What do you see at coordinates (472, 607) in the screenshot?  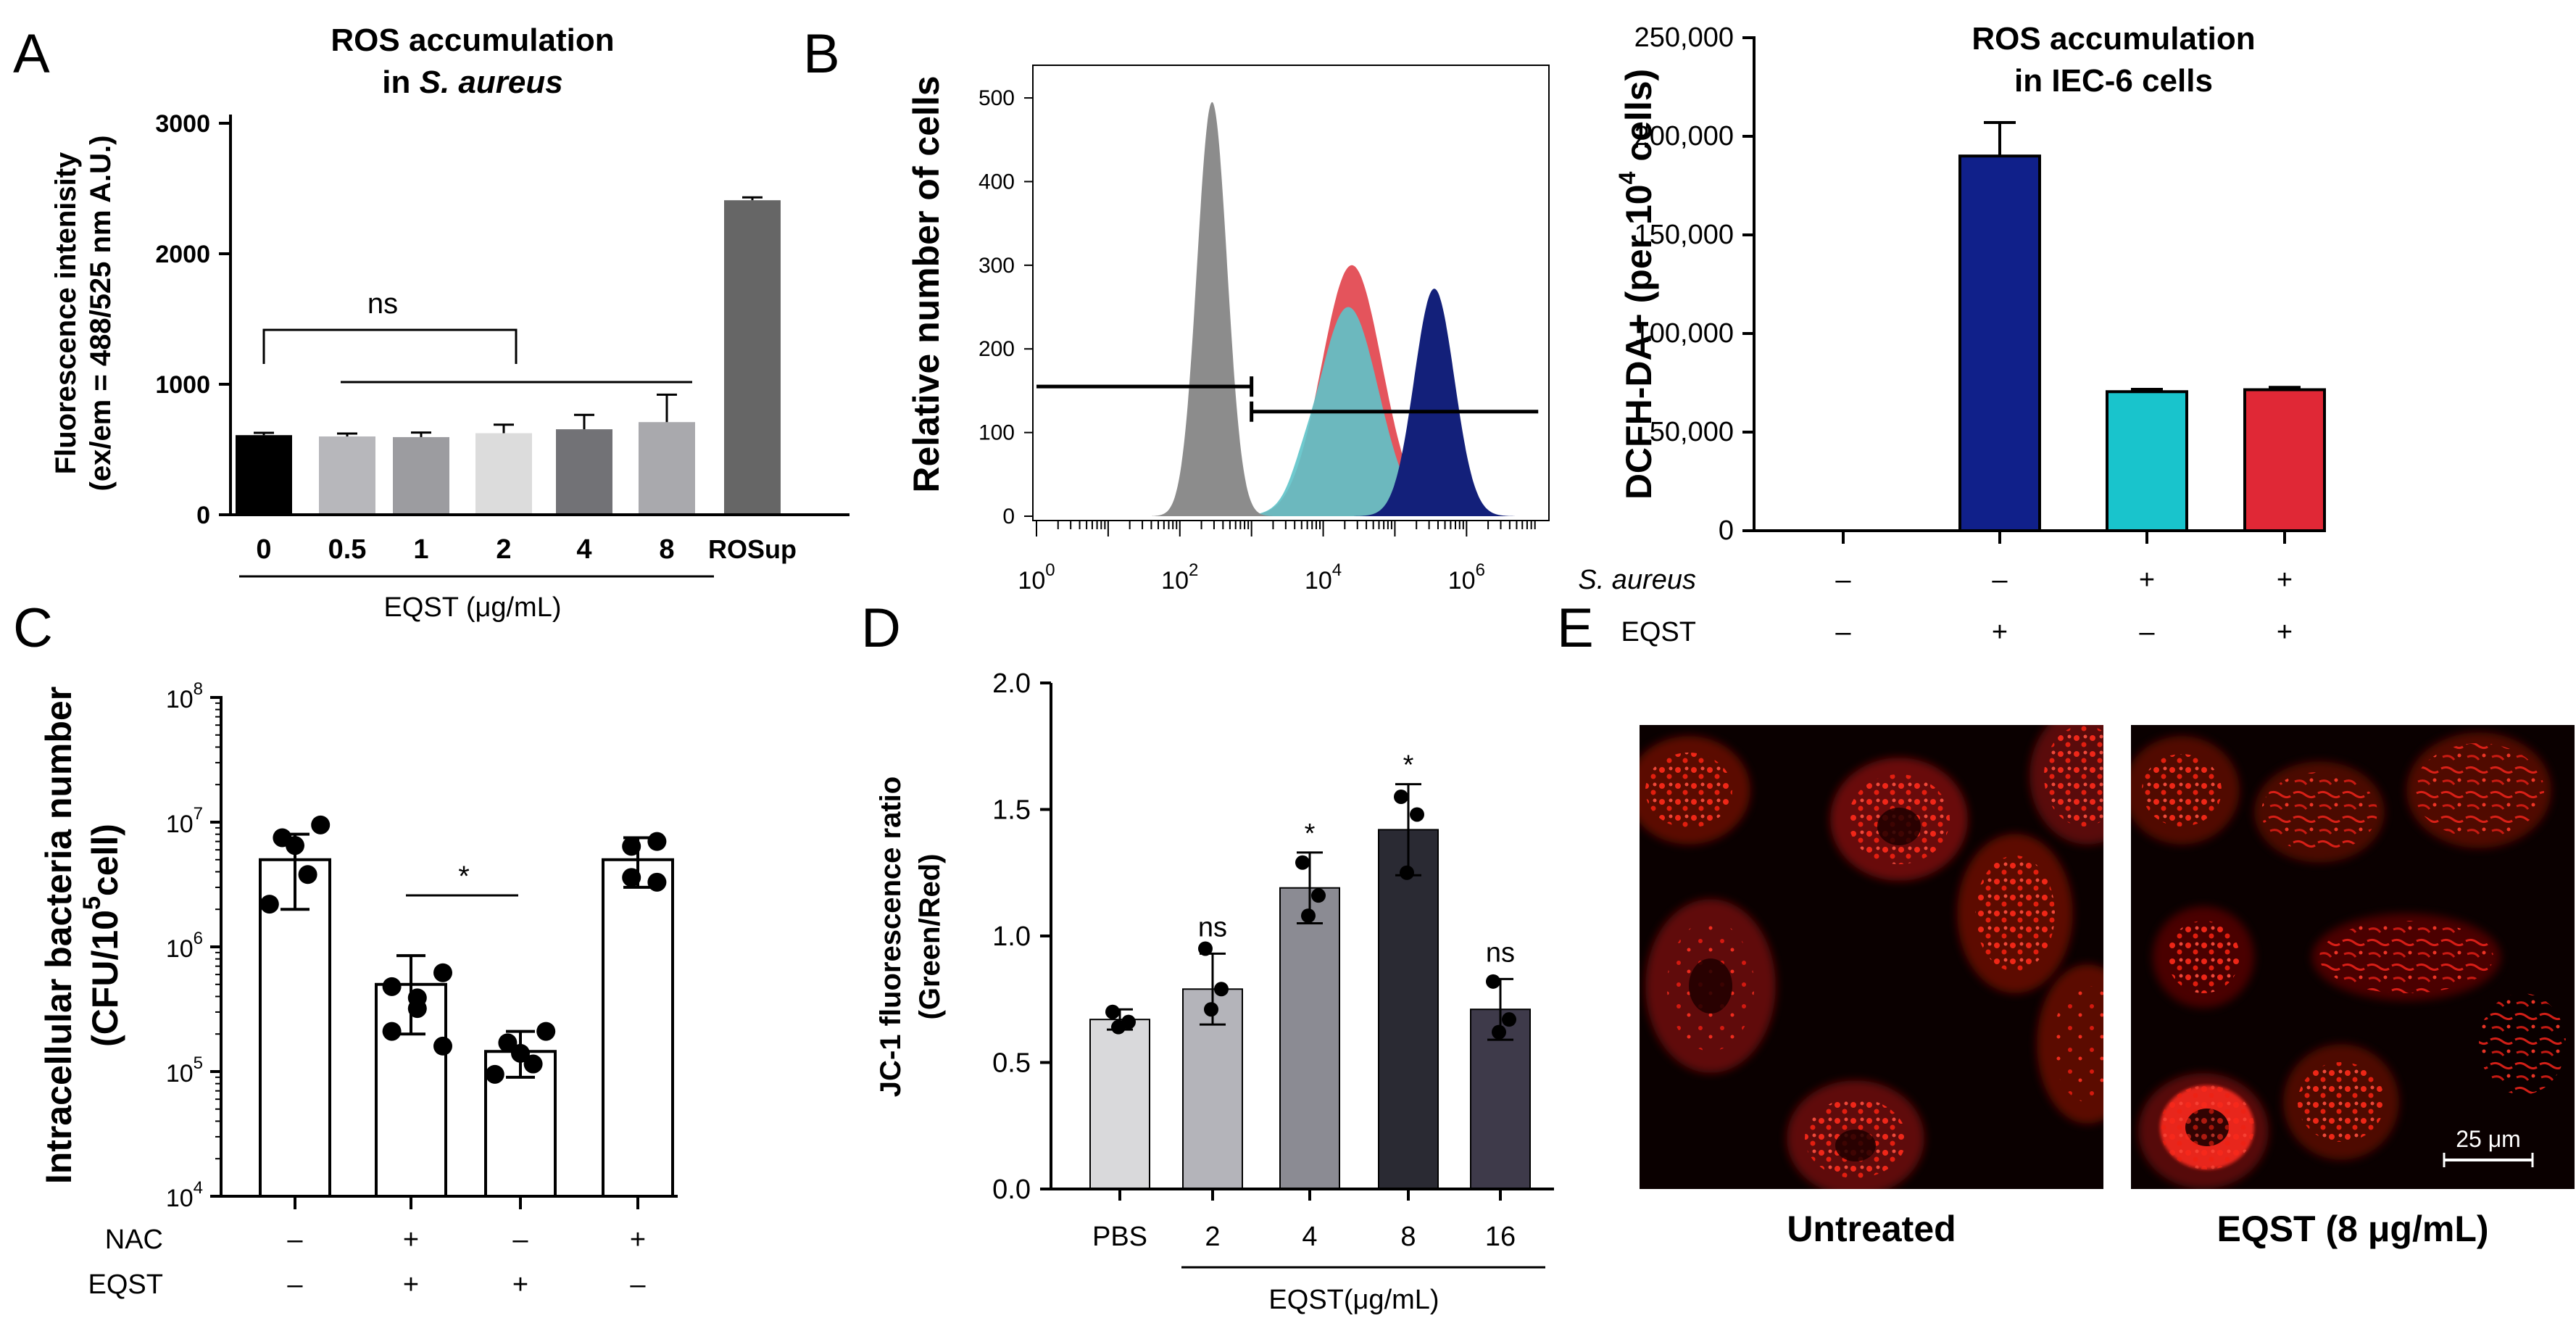 I see `panel-a-xlabel: EQST (μg/mL)` at bounding box center [472, 607].